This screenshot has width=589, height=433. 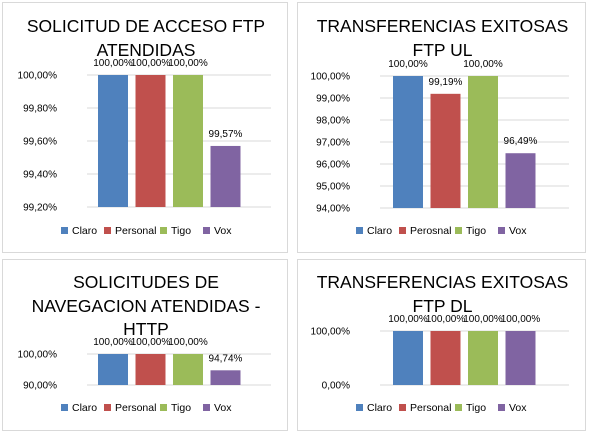 I want to click on y-tick-label: 90,00%, so click(x=40, y=386).